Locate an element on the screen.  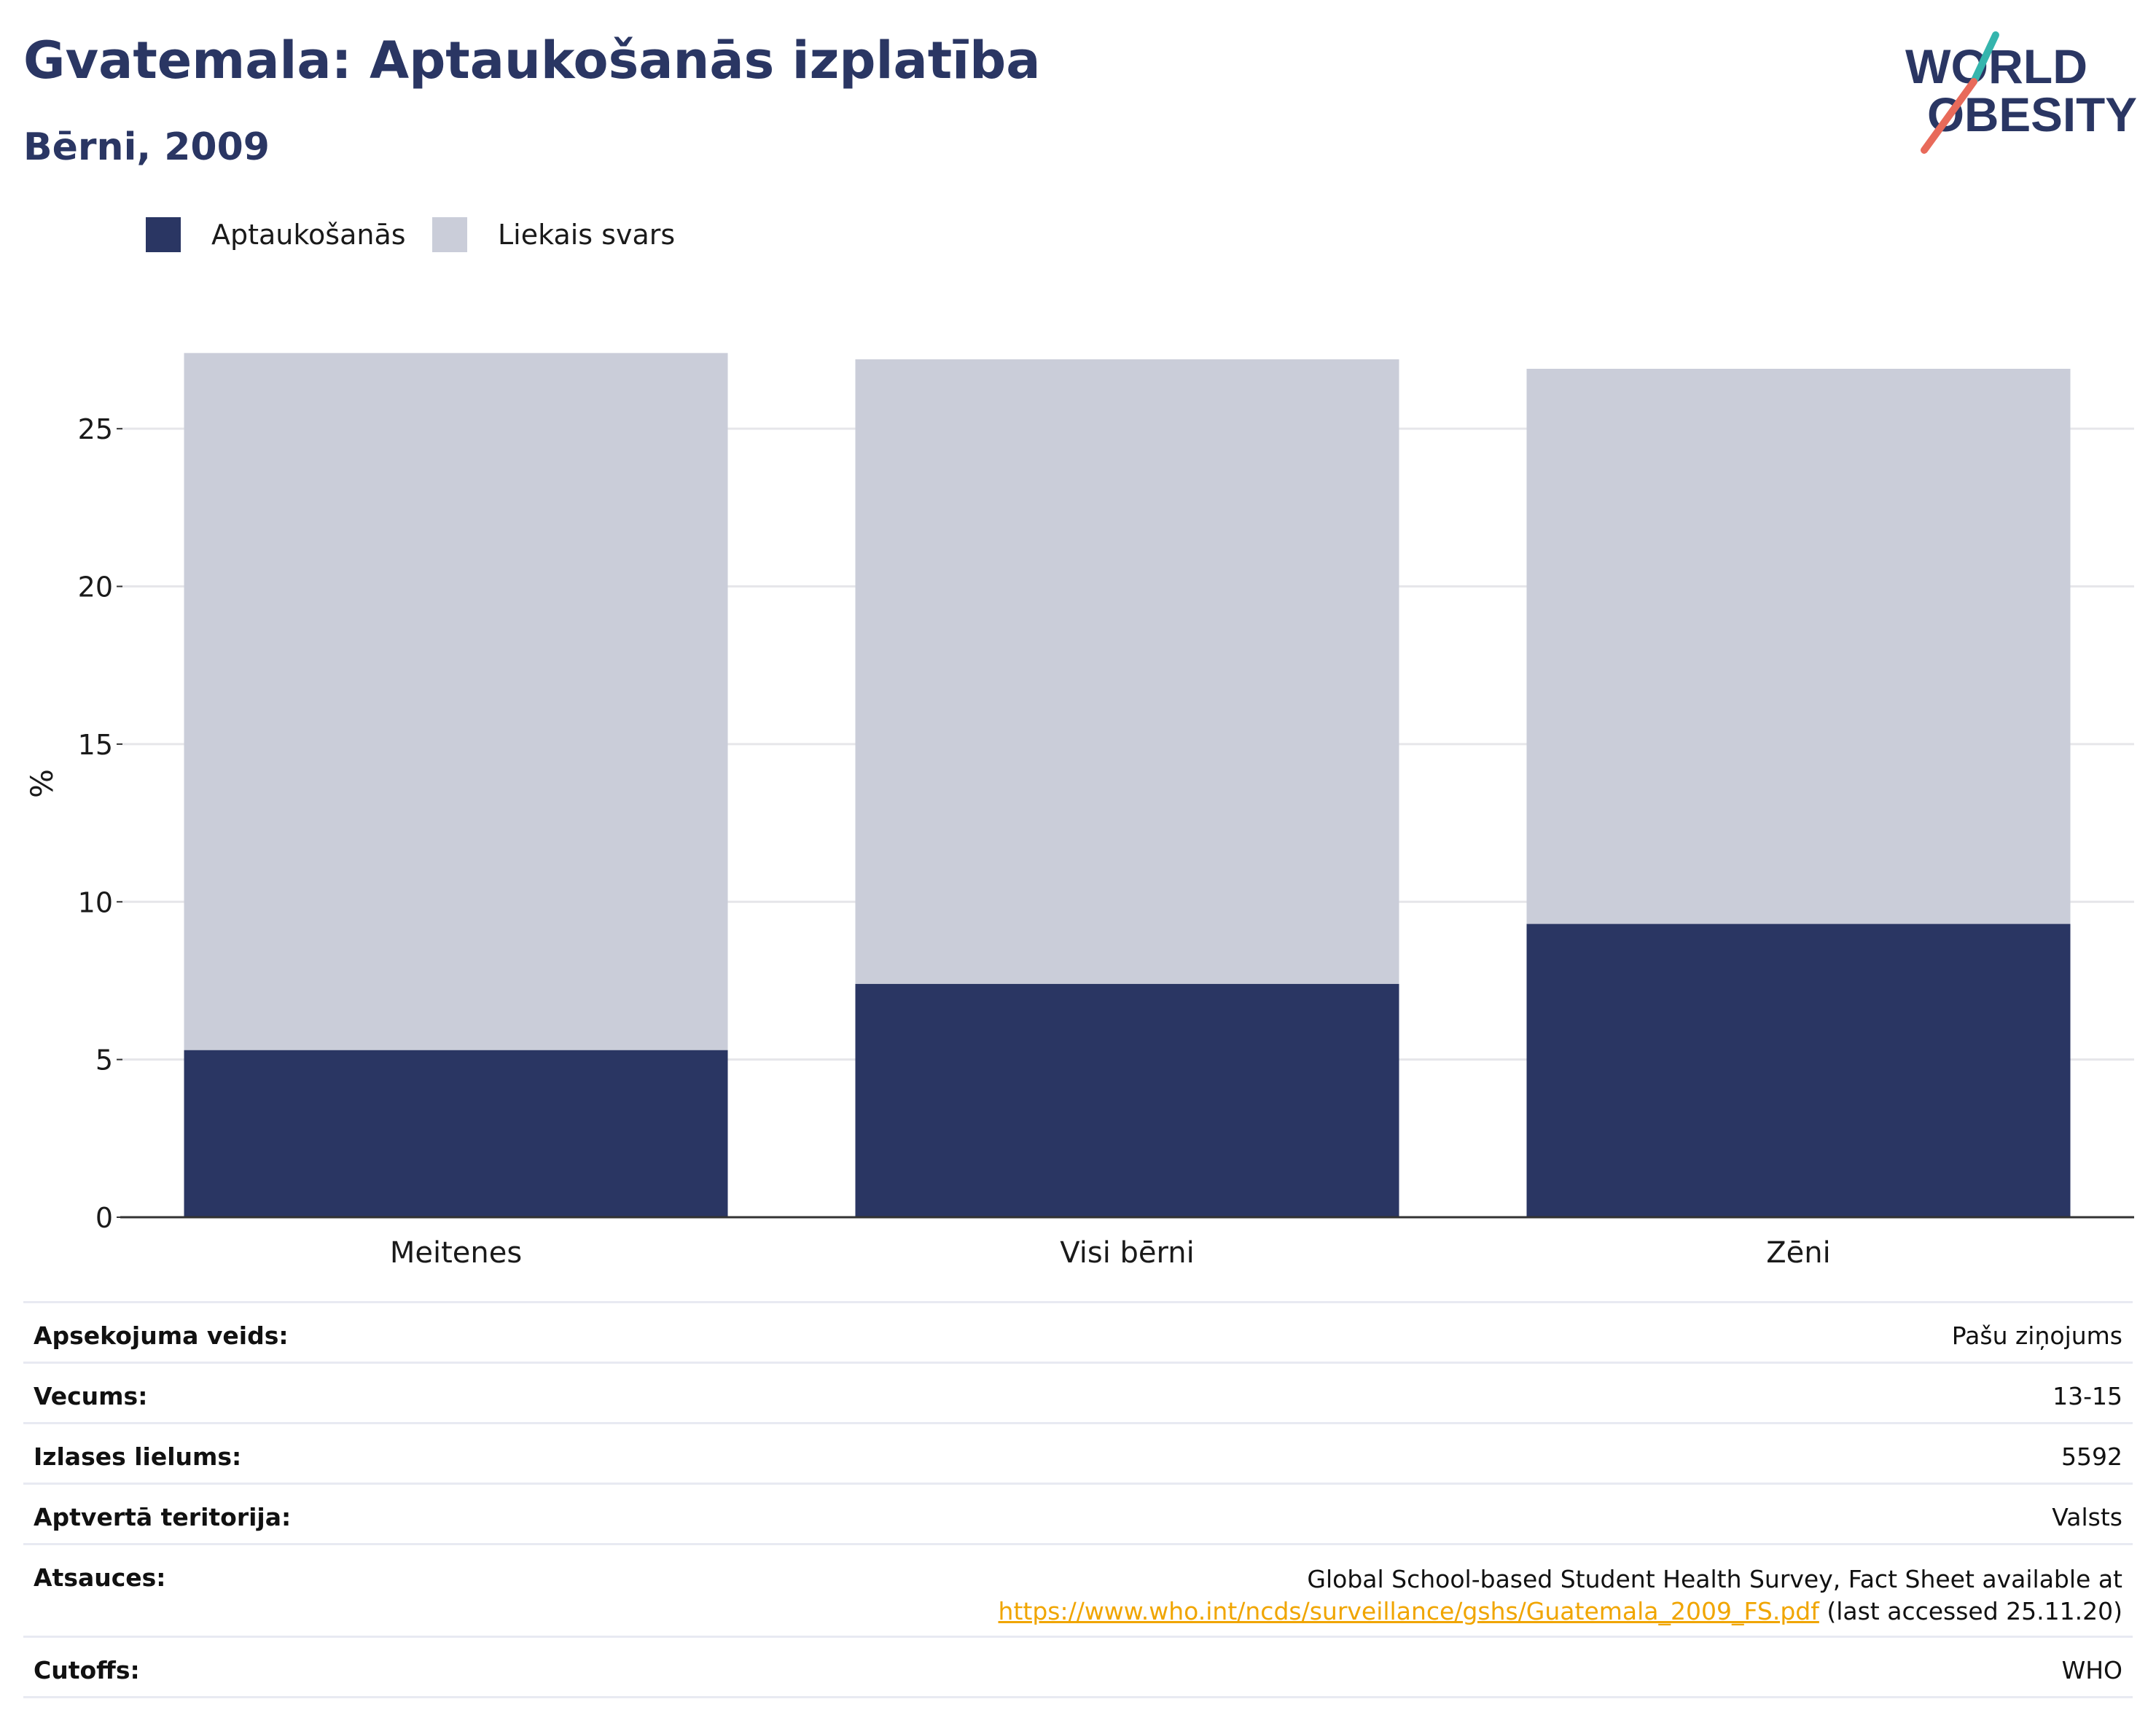
logo-text-world: WORLD is located at coordinates (1996, 66).